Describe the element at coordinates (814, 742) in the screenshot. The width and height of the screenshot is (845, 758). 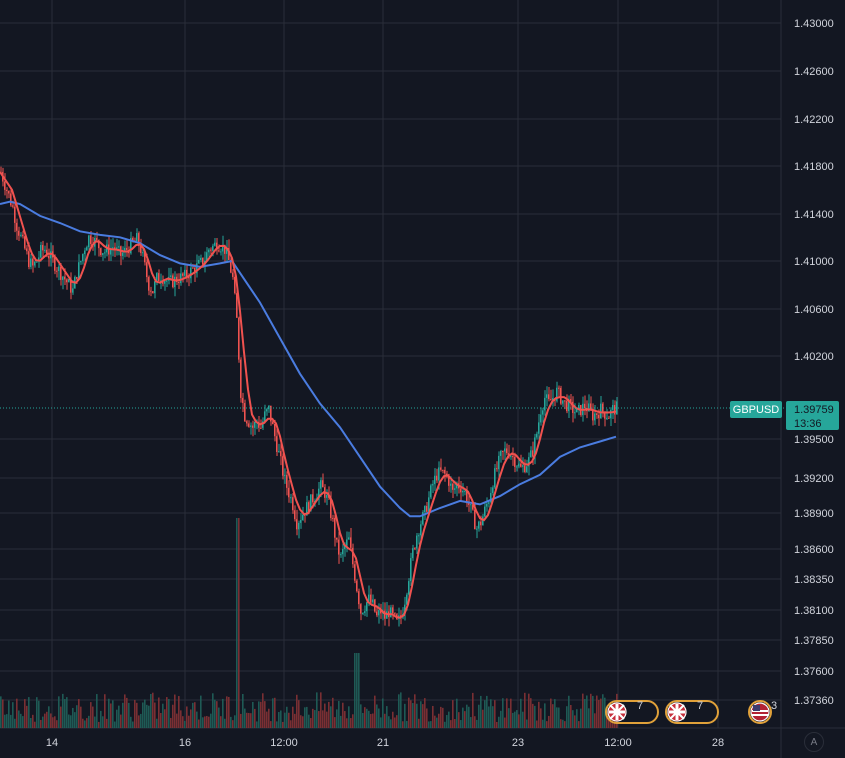
I see `auto-scale-button: A` at that location.